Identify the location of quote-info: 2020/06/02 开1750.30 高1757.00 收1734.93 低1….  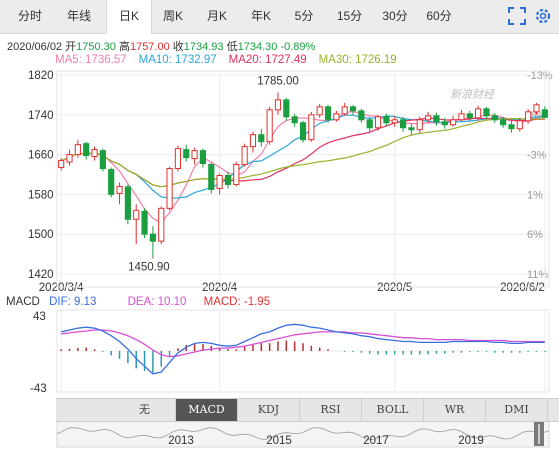
(161, 46).